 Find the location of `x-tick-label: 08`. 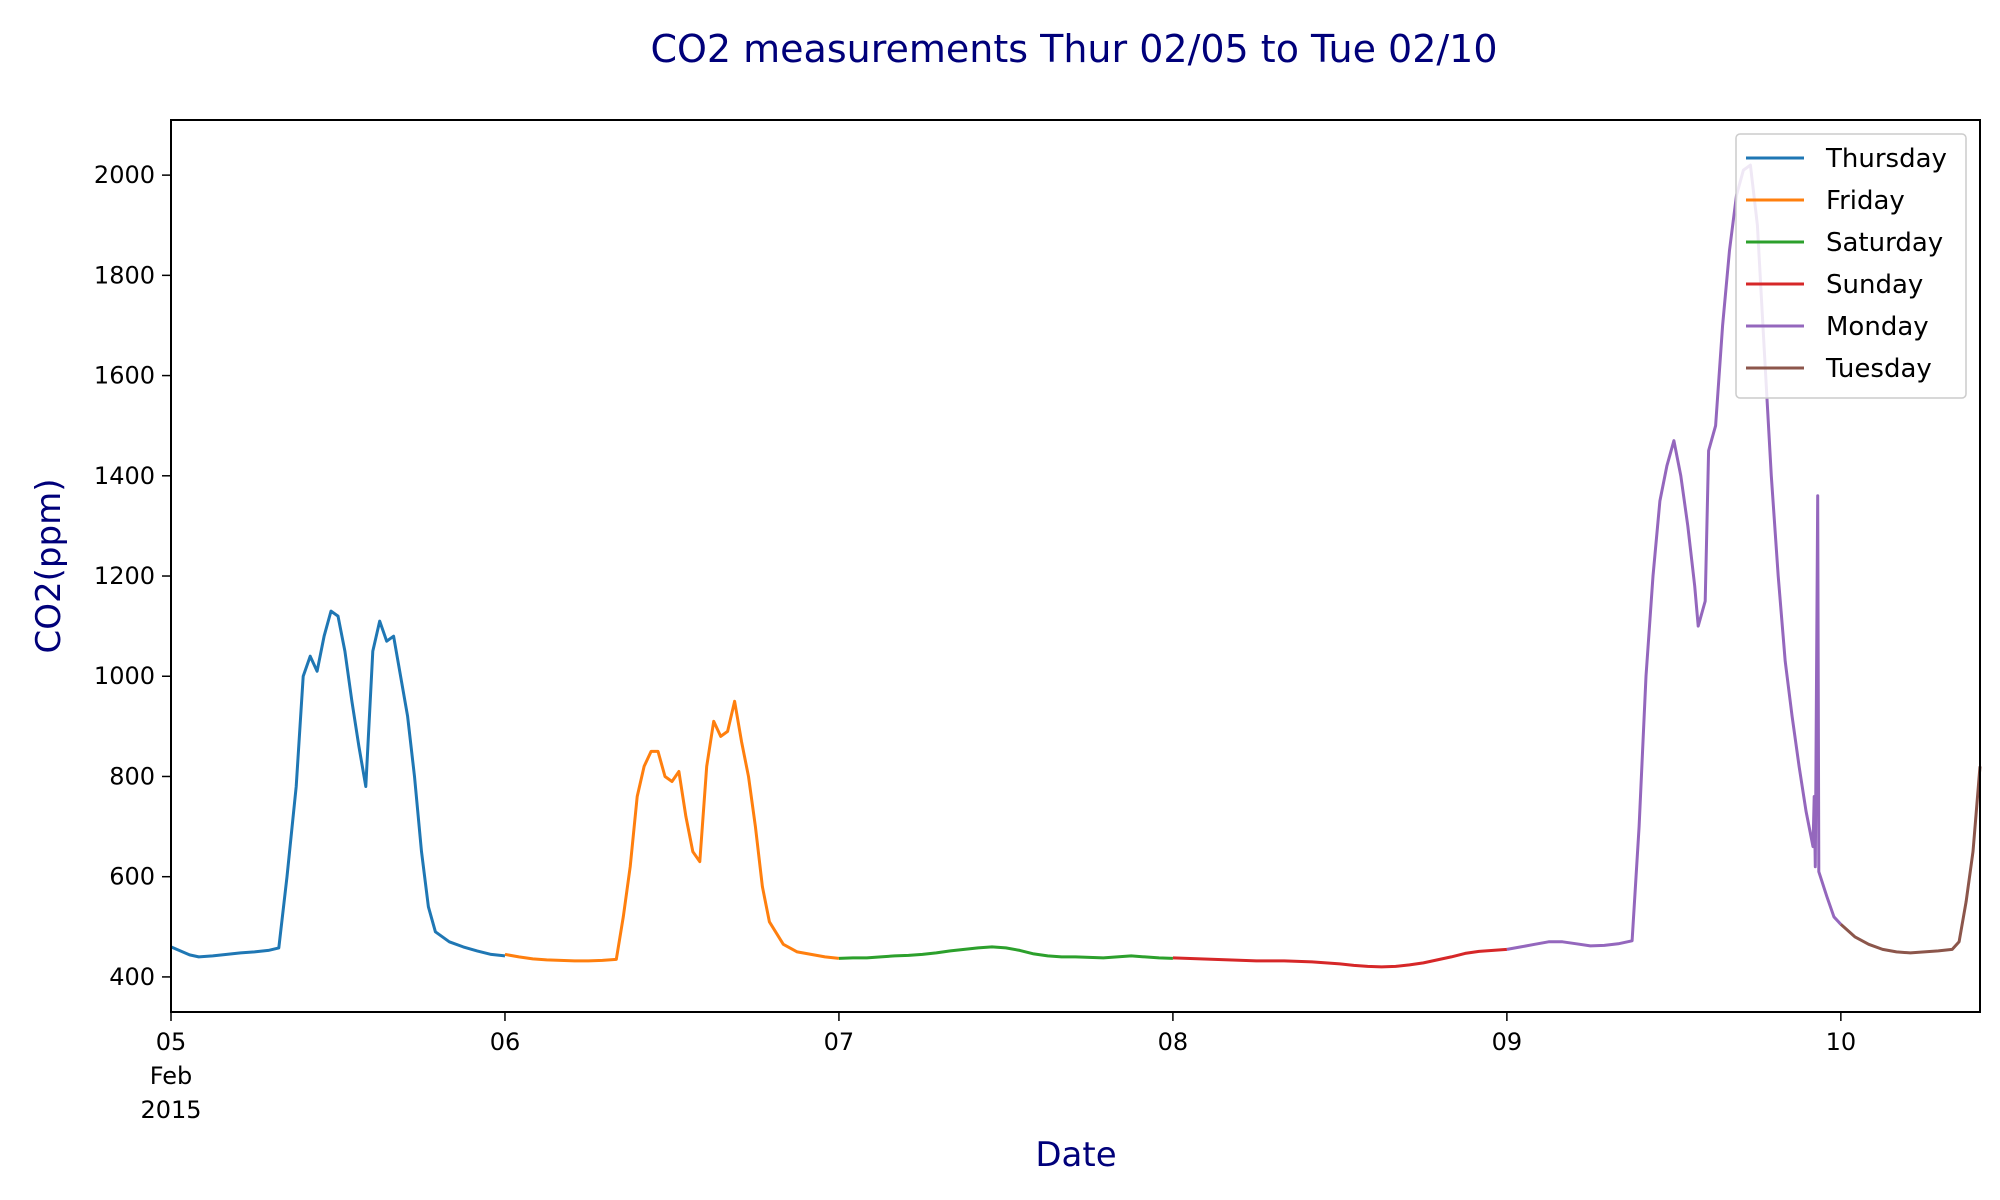

x-tick-label: 08 is located at coordinates (1173, 1042).